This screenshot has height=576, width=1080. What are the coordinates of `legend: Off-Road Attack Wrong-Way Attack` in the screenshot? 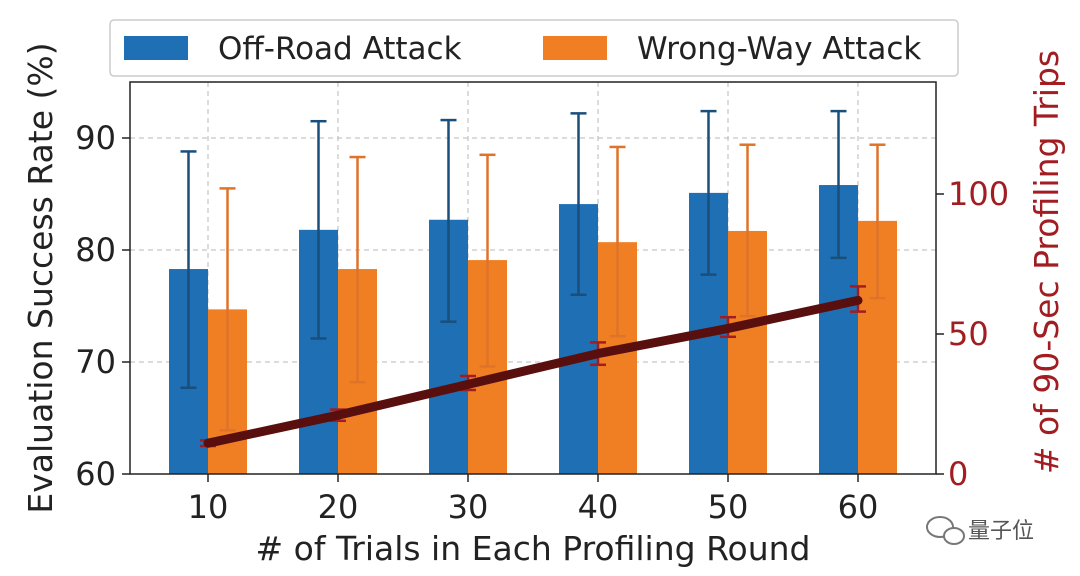 It's located at (534, 48).